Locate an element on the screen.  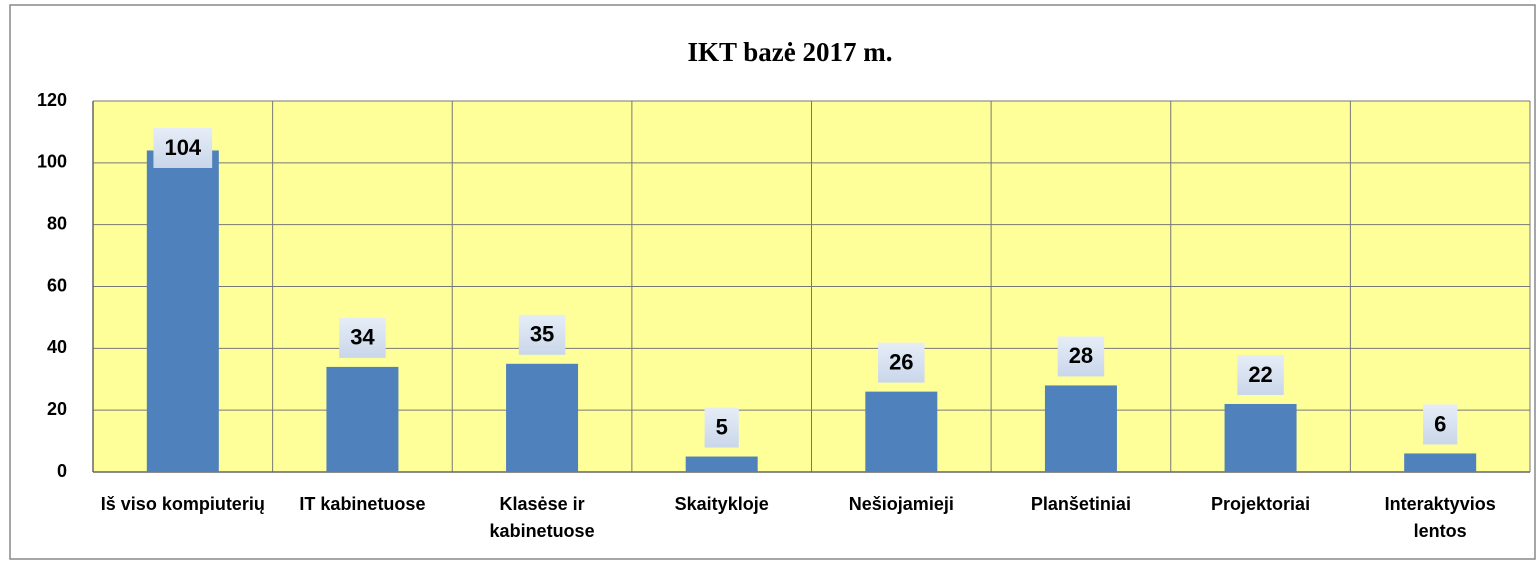
chart-title: IKT bazė 2017 m. is located at coordinates (789, 52).